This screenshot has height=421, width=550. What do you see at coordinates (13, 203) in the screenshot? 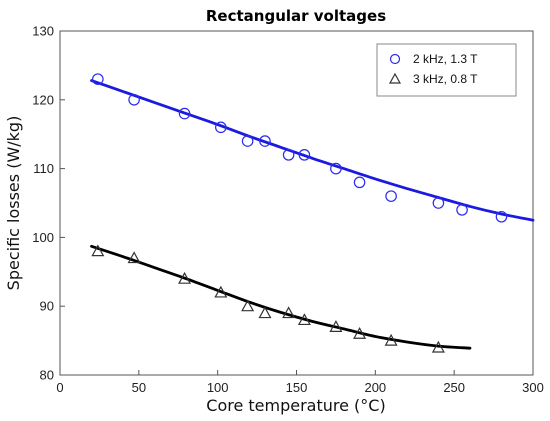
I see `y-axis-title: Specific losses (W/kg)` at bounding box center [13, 203].